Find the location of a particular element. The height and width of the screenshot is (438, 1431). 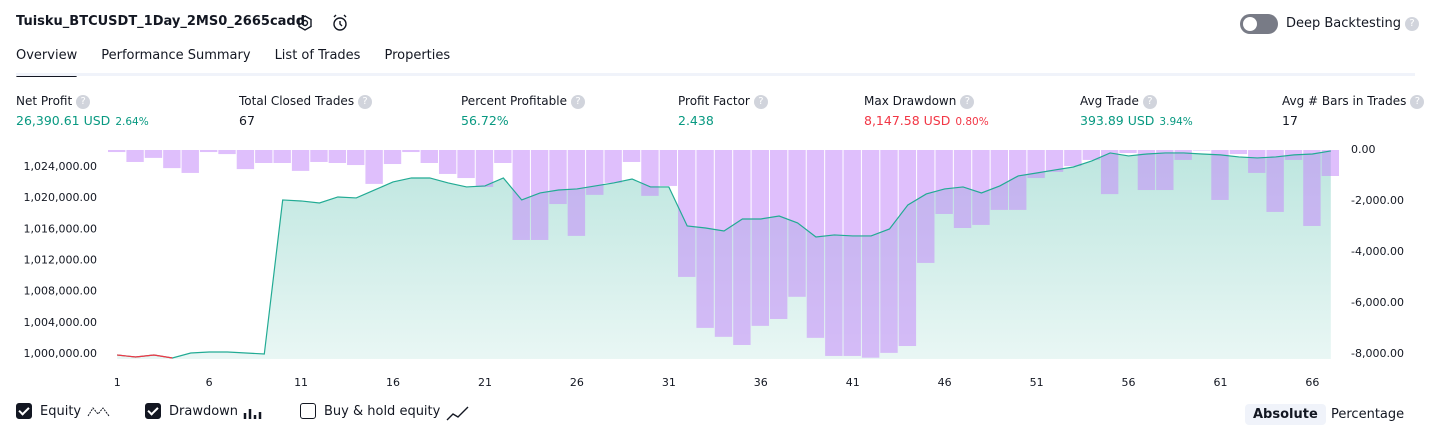

legend-label: Drawdown is located at coordinates (204, 411).